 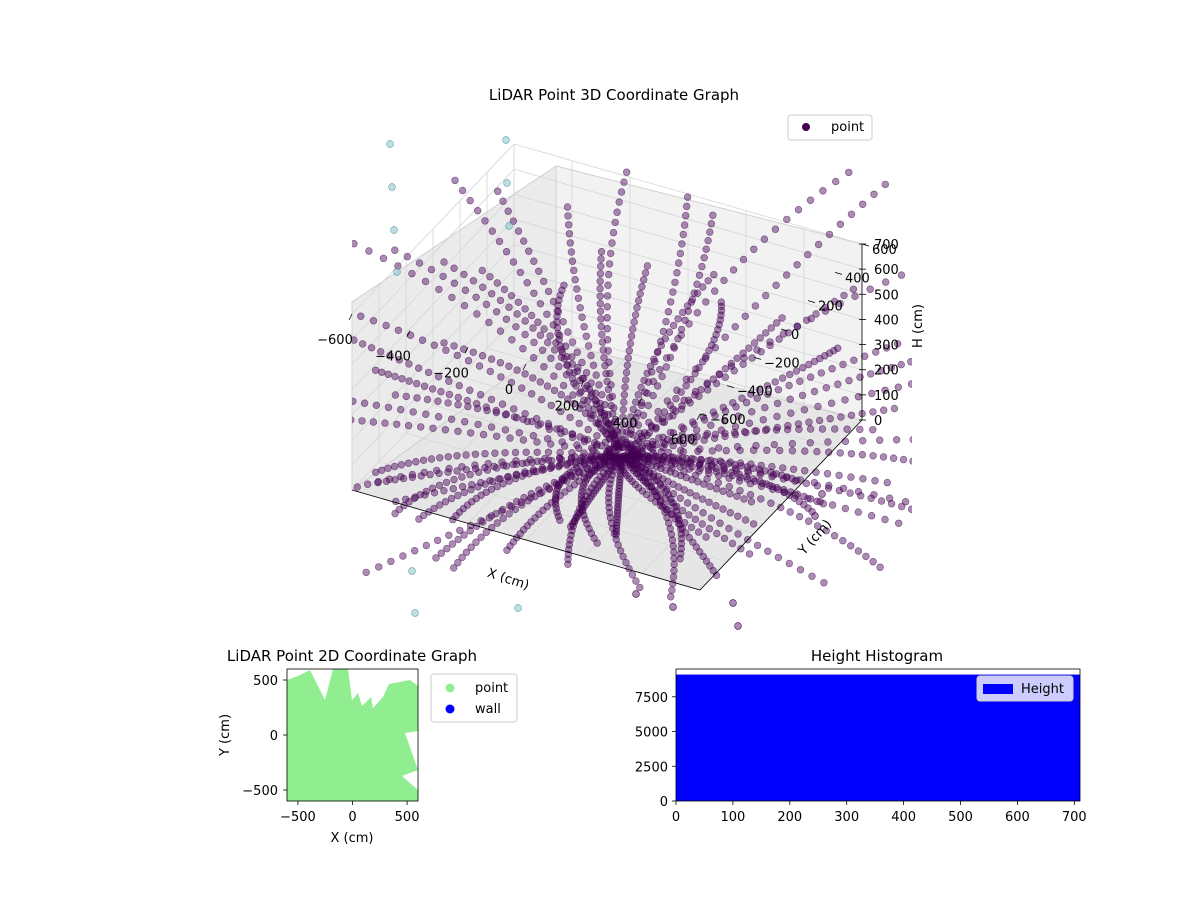 I want to click on legend-3d-frame, so click(x=830, y=127).